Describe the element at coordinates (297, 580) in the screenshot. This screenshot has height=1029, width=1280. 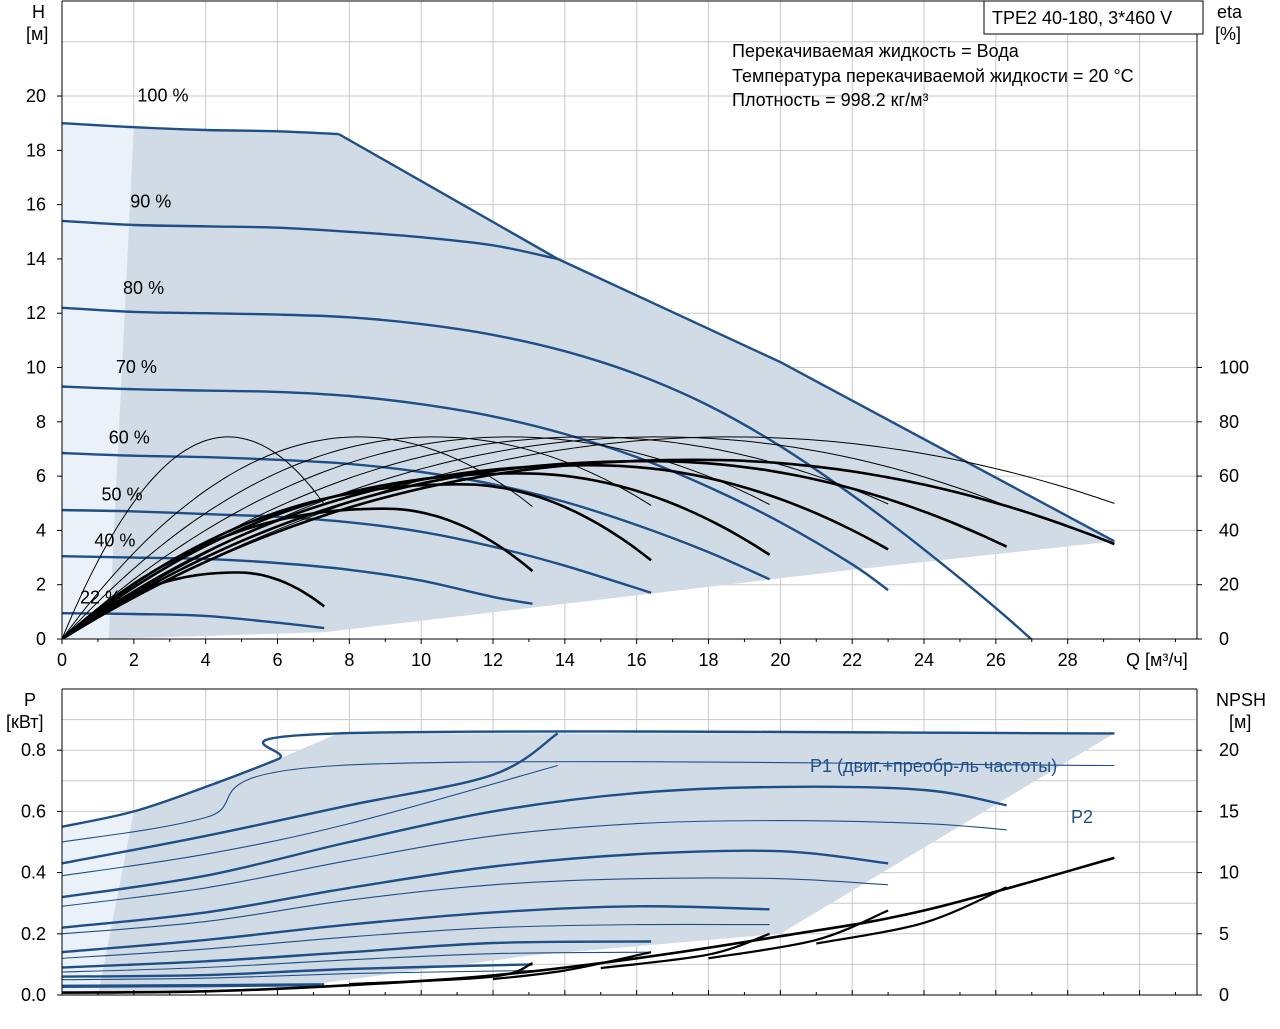
I see `head-curve-40pct` at that location.